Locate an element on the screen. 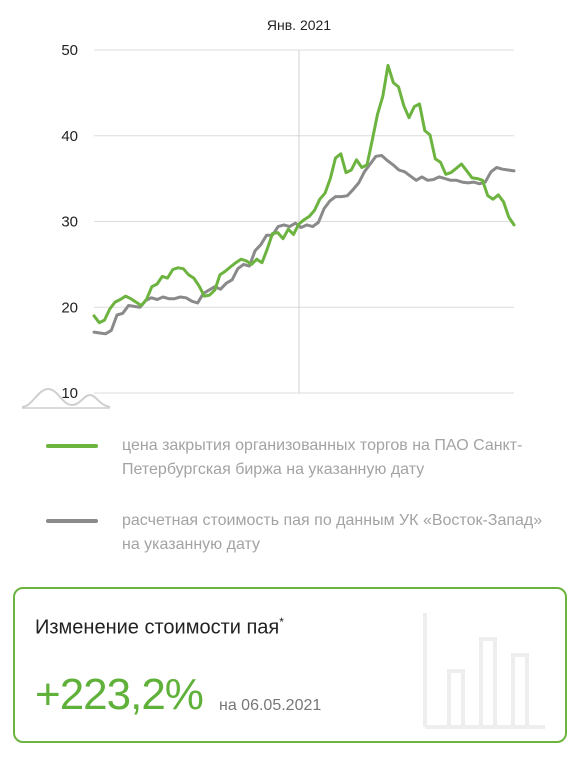  legend-swatch-gray is located at coordinates (72, 521).